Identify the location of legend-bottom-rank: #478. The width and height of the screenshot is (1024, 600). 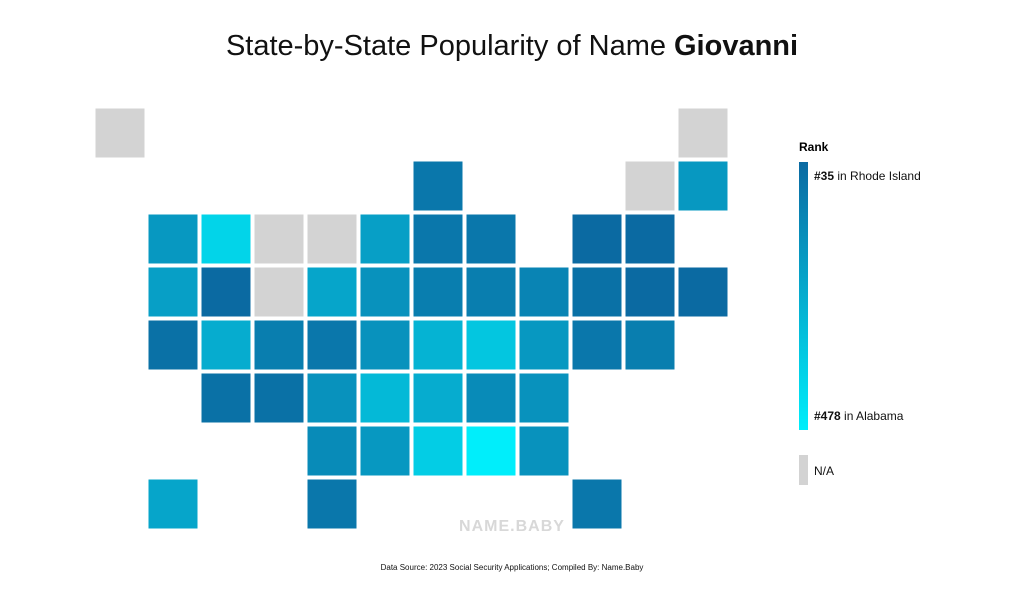
(827, 416).